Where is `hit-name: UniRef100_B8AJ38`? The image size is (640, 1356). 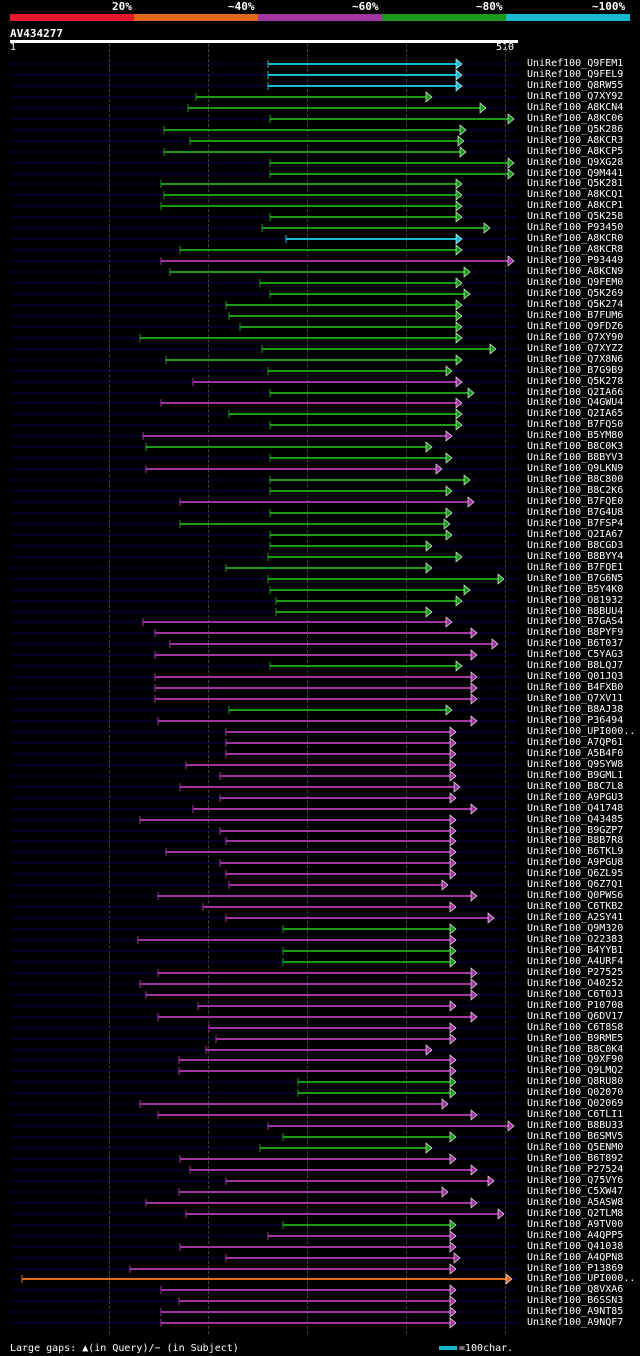
hit-name: UniRef100_B8AJ38 is located at coordinates (575, 709).